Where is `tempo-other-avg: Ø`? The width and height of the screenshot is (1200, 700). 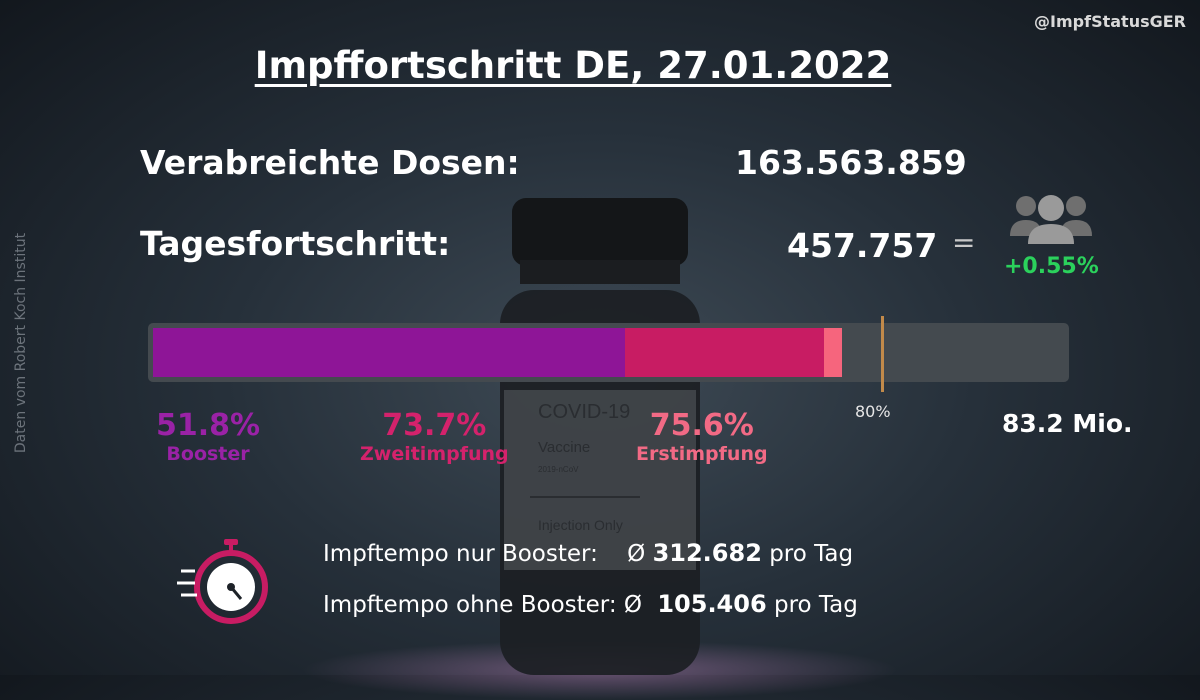
tempo-other-avg: Ø is located at coordinates (633, 605).